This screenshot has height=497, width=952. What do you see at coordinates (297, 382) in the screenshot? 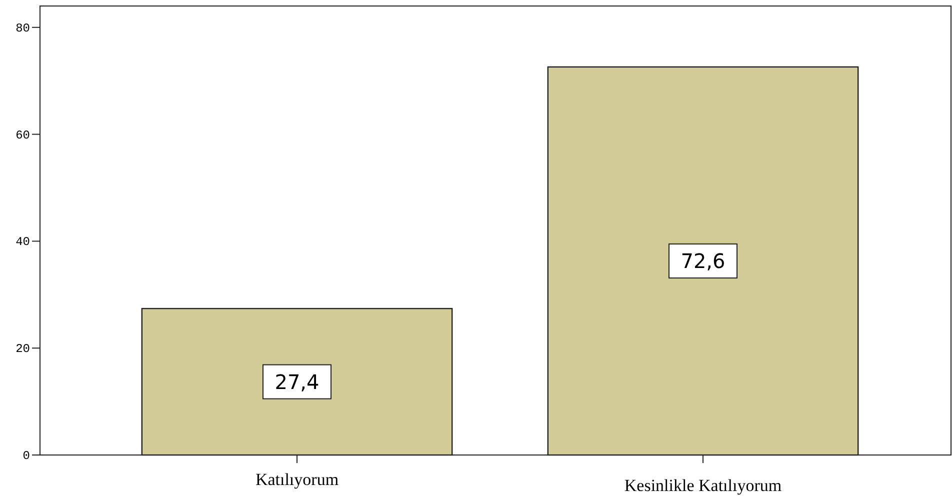
I see `data-label: 27,4` at bounding box center [297, 382].